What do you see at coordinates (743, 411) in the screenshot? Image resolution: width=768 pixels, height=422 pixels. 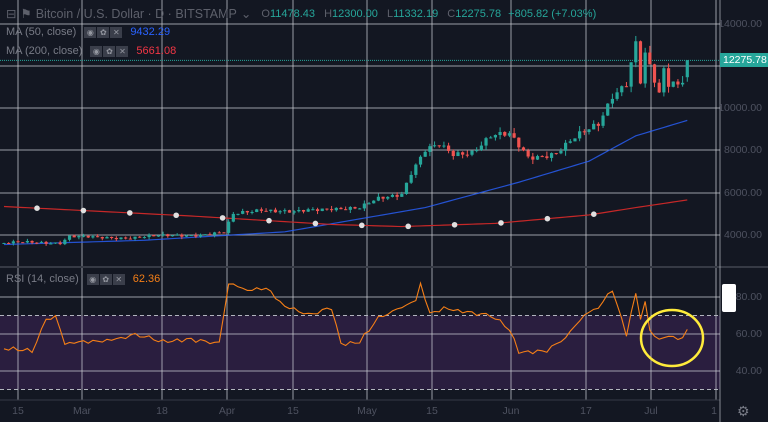 I see `settings-gear-icon: ⚙` at bounding box center [743, 411].